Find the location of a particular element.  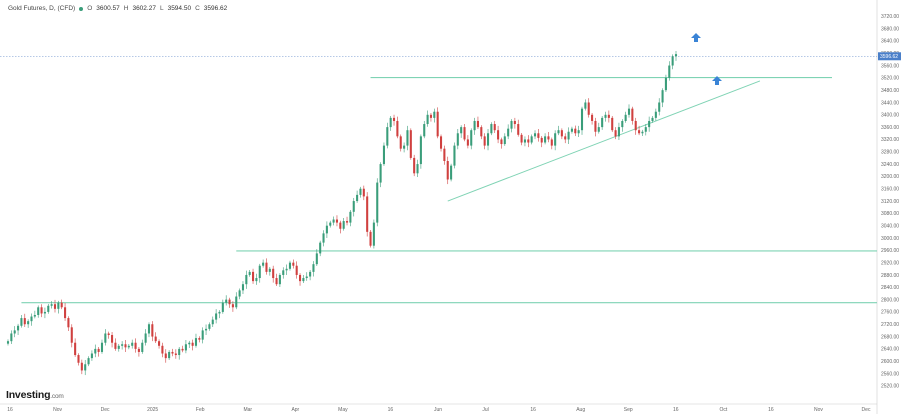

y-tick-label: 3560.00 is located at coordinates (890, 66).